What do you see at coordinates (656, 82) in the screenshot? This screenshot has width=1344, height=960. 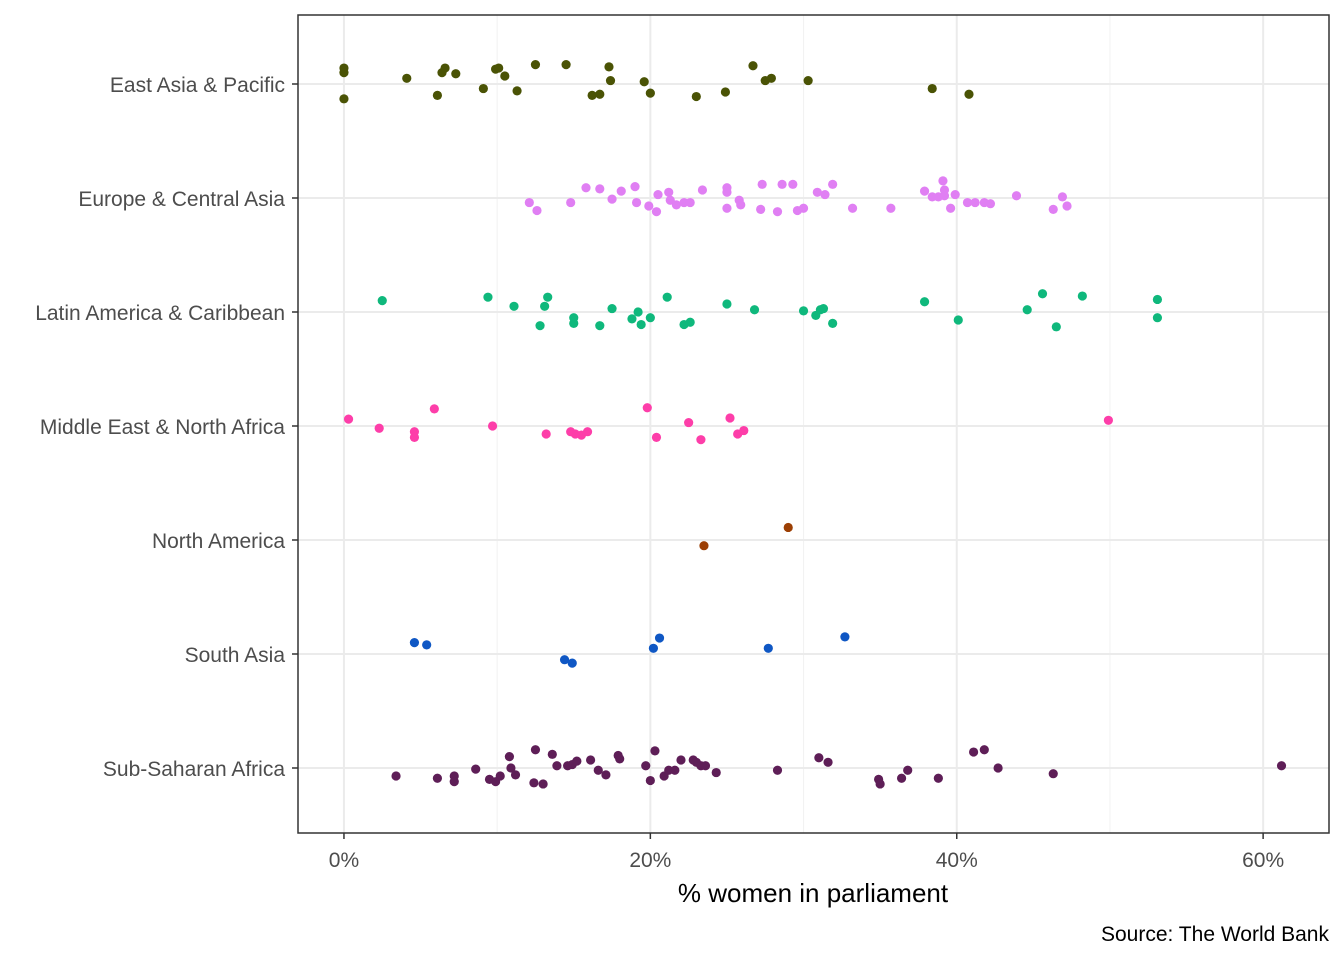 I see `series-east-asia-pacific` at bounding box center [656, 82].